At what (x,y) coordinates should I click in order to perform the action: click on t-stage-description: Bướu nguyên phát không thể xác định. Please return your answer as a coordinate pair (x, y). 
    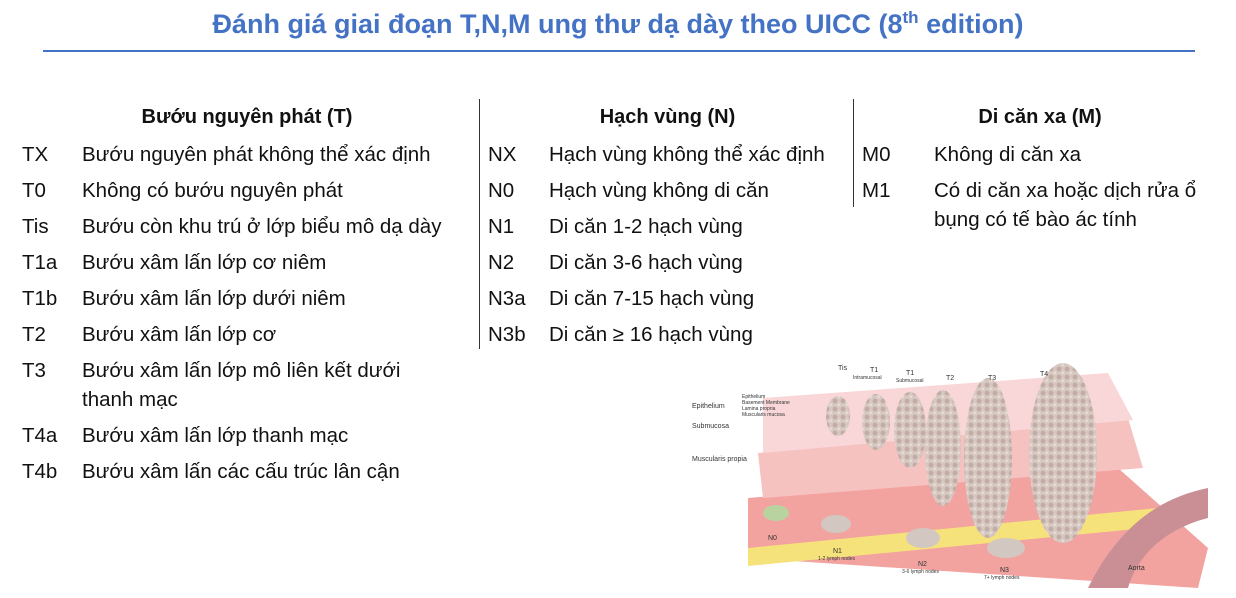
    Looking at the image, I should click on (256, 154).